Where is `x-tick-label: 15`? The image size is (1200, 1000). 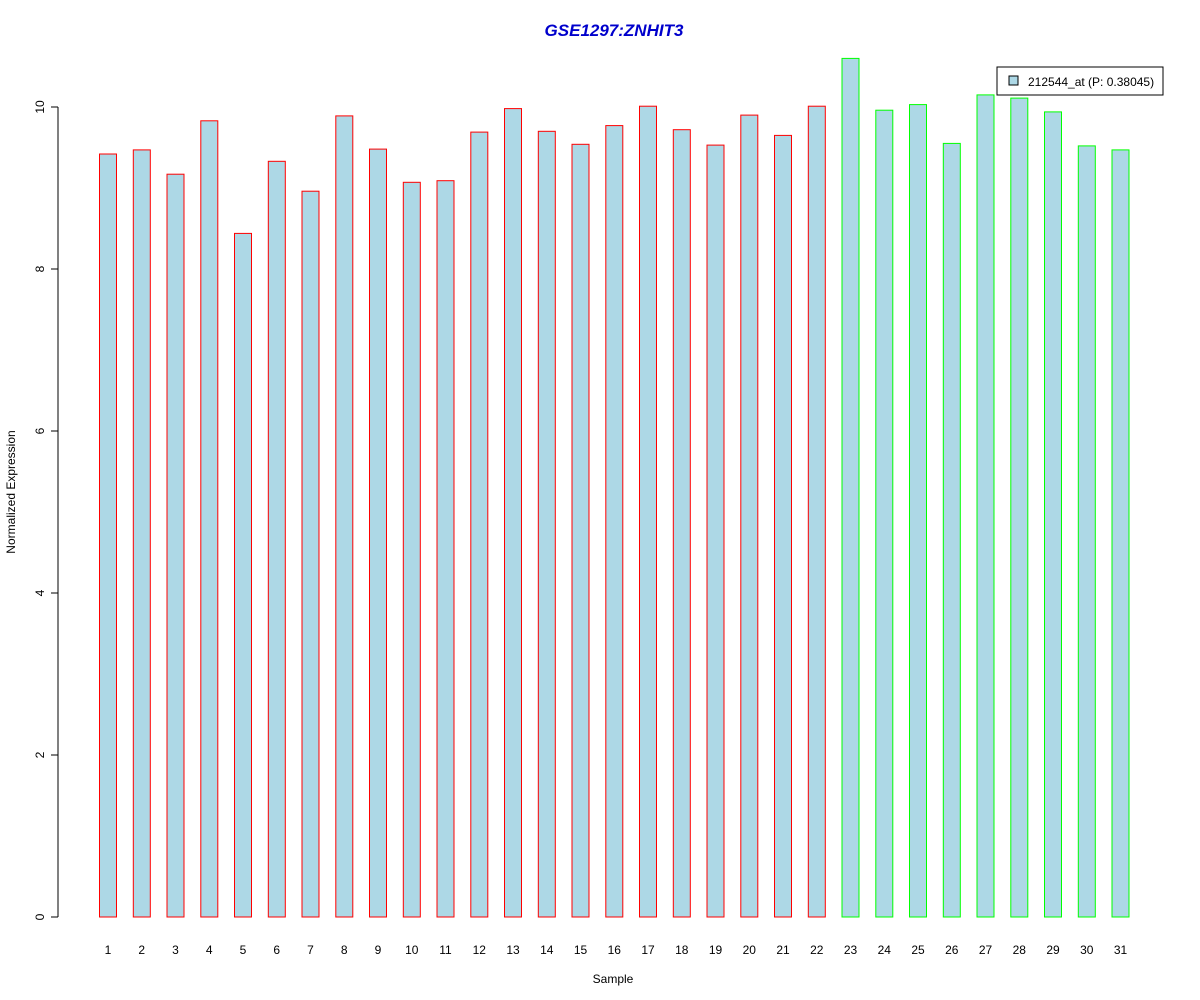 x-tick-label: 15 is located at coordinates (581, 950).